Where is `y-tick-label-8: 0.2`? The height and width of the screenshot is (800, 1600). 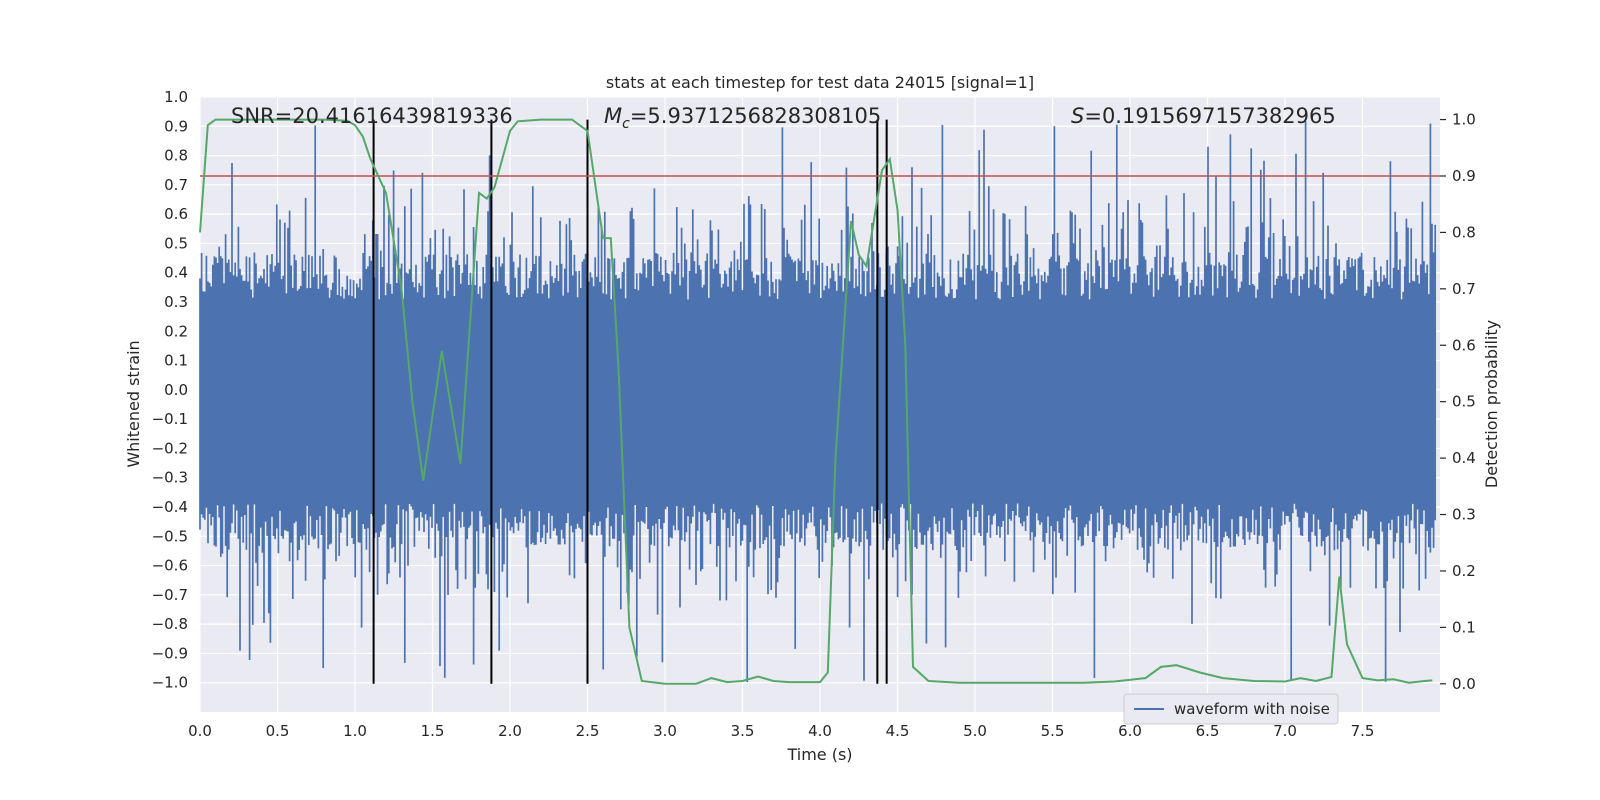
y-tick-label-8: 0.2 is located at coordinates (176, 331).